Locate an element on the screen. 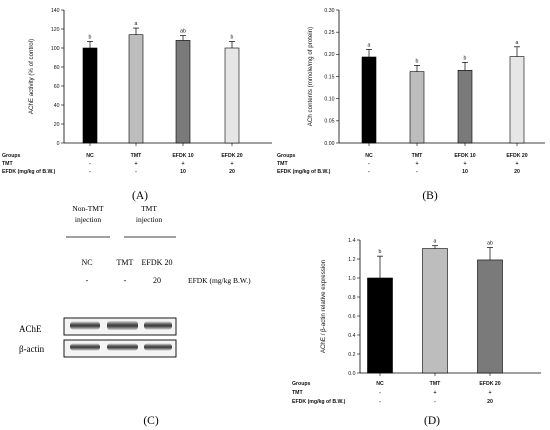 The height and width of the screenshot is (430, 550). y-tick-label: 100 is located at coordinates (55, 49).